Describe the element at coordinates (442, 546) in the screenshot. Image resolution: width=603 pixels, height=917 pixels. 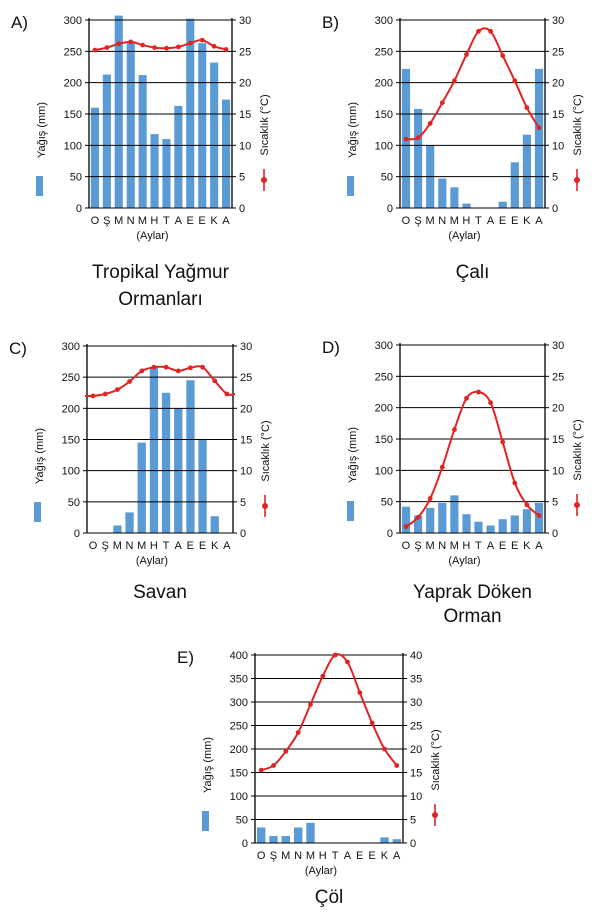
I see `month-label: N` at that location.